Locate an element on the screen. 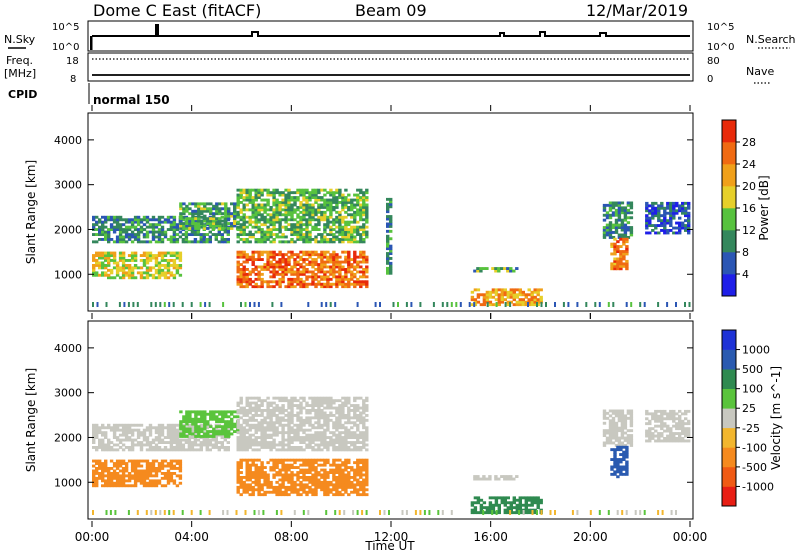  power-speckle is located at coordinates (119, 304).